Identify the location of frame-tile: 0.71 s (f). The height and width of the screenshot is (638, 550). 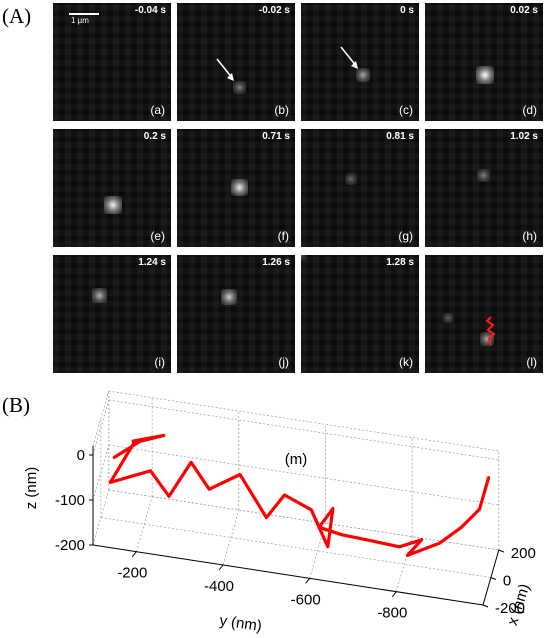
(236, 188).